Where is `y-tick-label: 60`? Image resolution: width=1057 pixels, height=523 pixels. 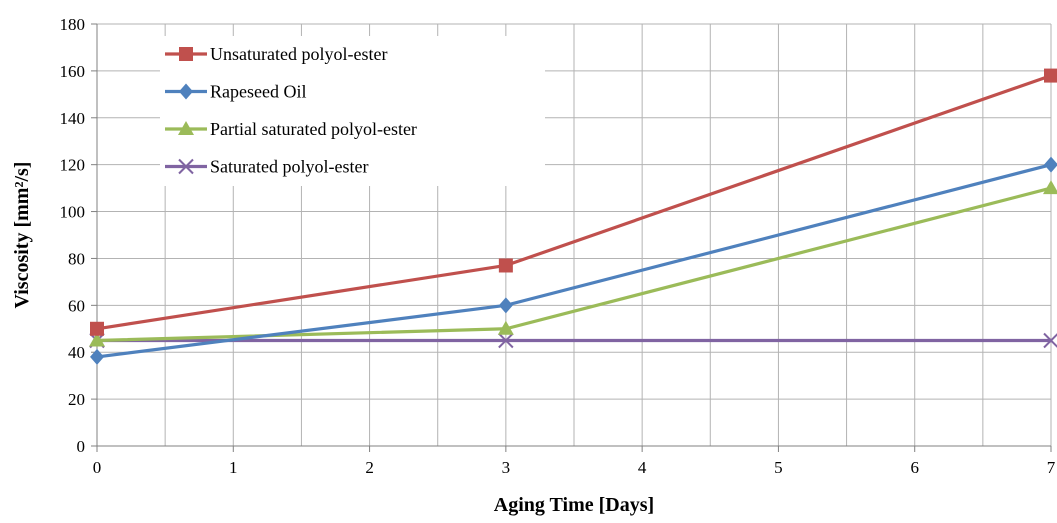
y-tick-label: 60 is located at coordinates (76, 305).